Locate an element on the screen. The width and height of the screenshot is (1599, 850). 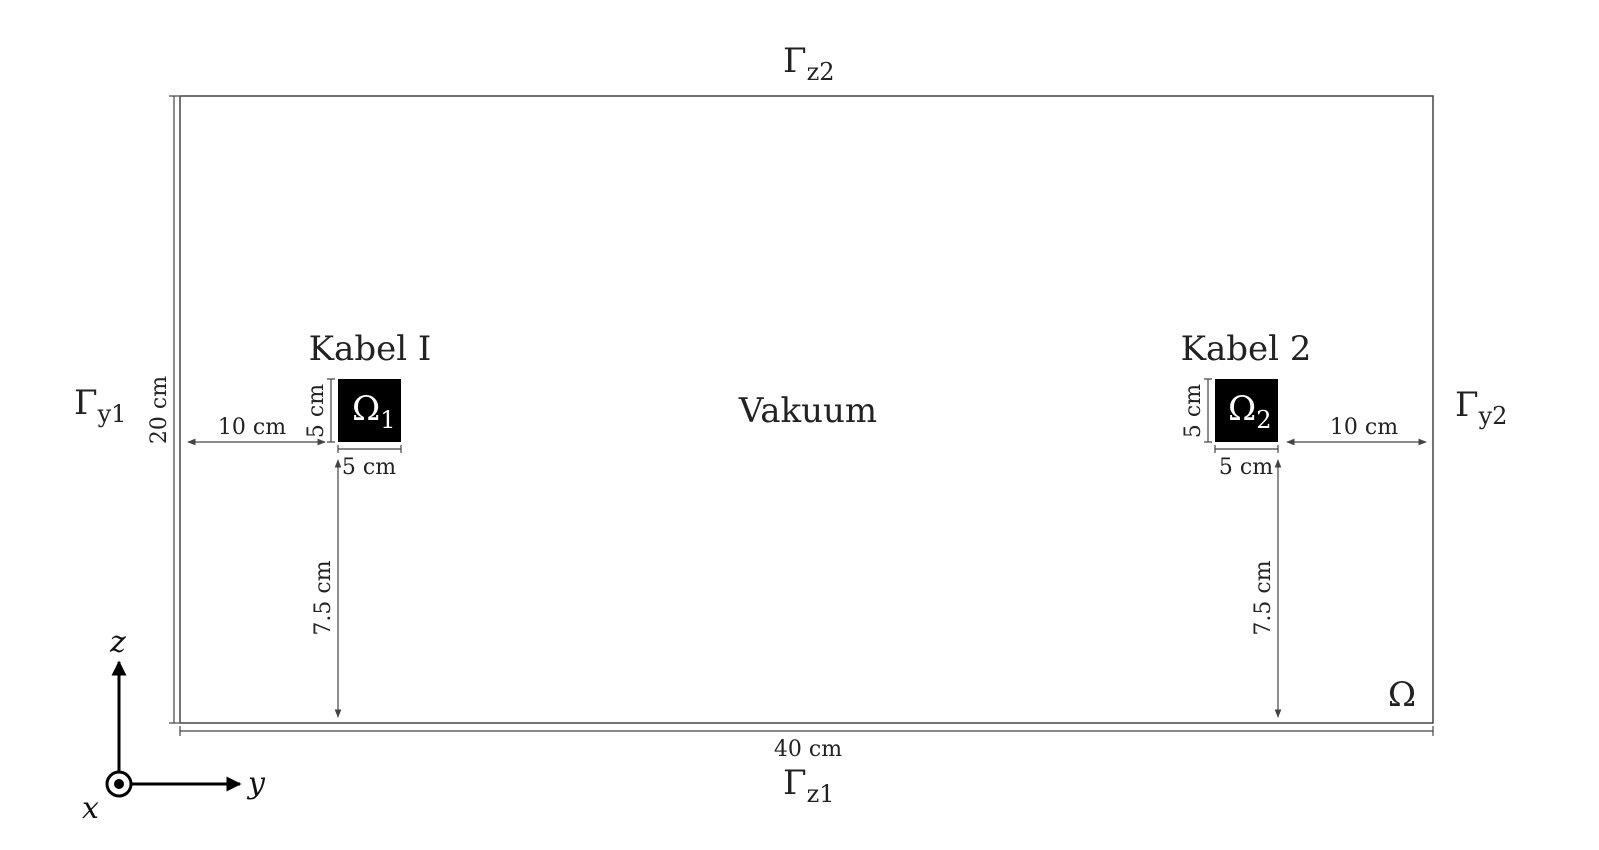
y-axis-label: y is located at coordinates (256, 783).